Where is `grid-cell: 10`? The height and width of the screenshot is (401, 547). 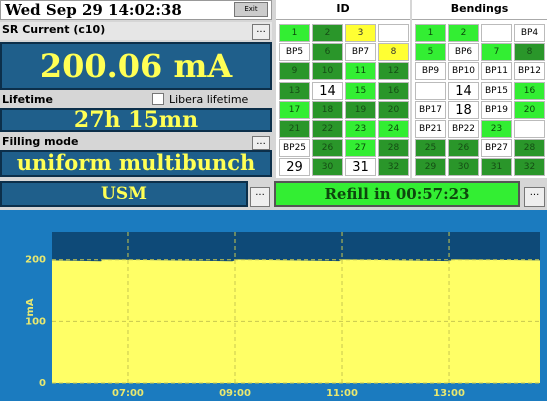
grid-cell: 10 is located at coordinates (327, 71).